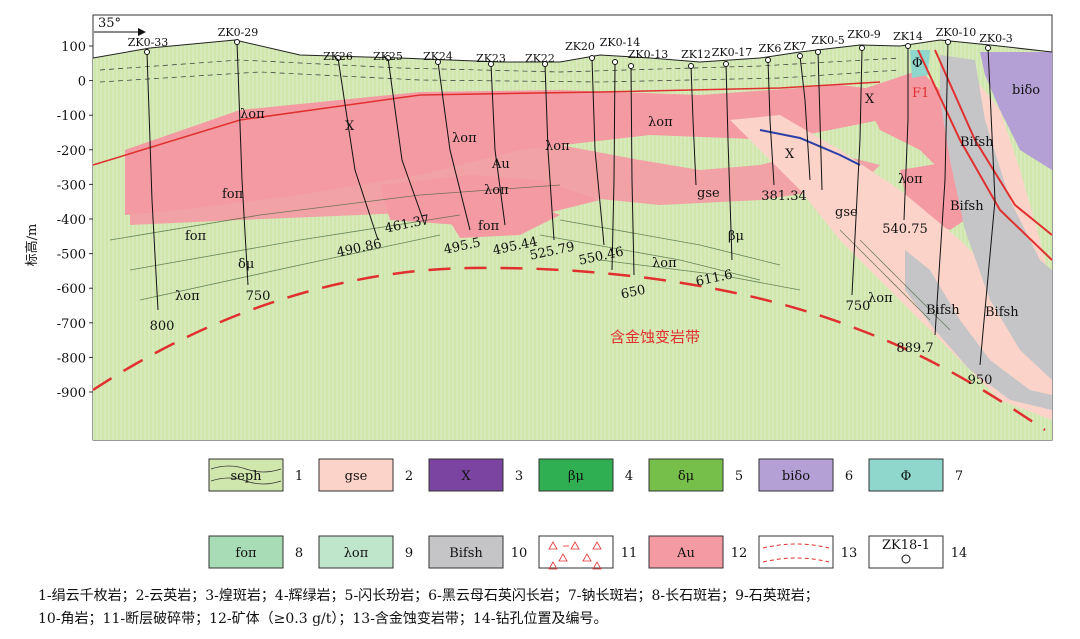 This screenshot has width=1080, height=639. What do you see at coordinates (71, 393) in the screenshot?
I see `y-tick-label: -900` at bounding box center [71, 393].